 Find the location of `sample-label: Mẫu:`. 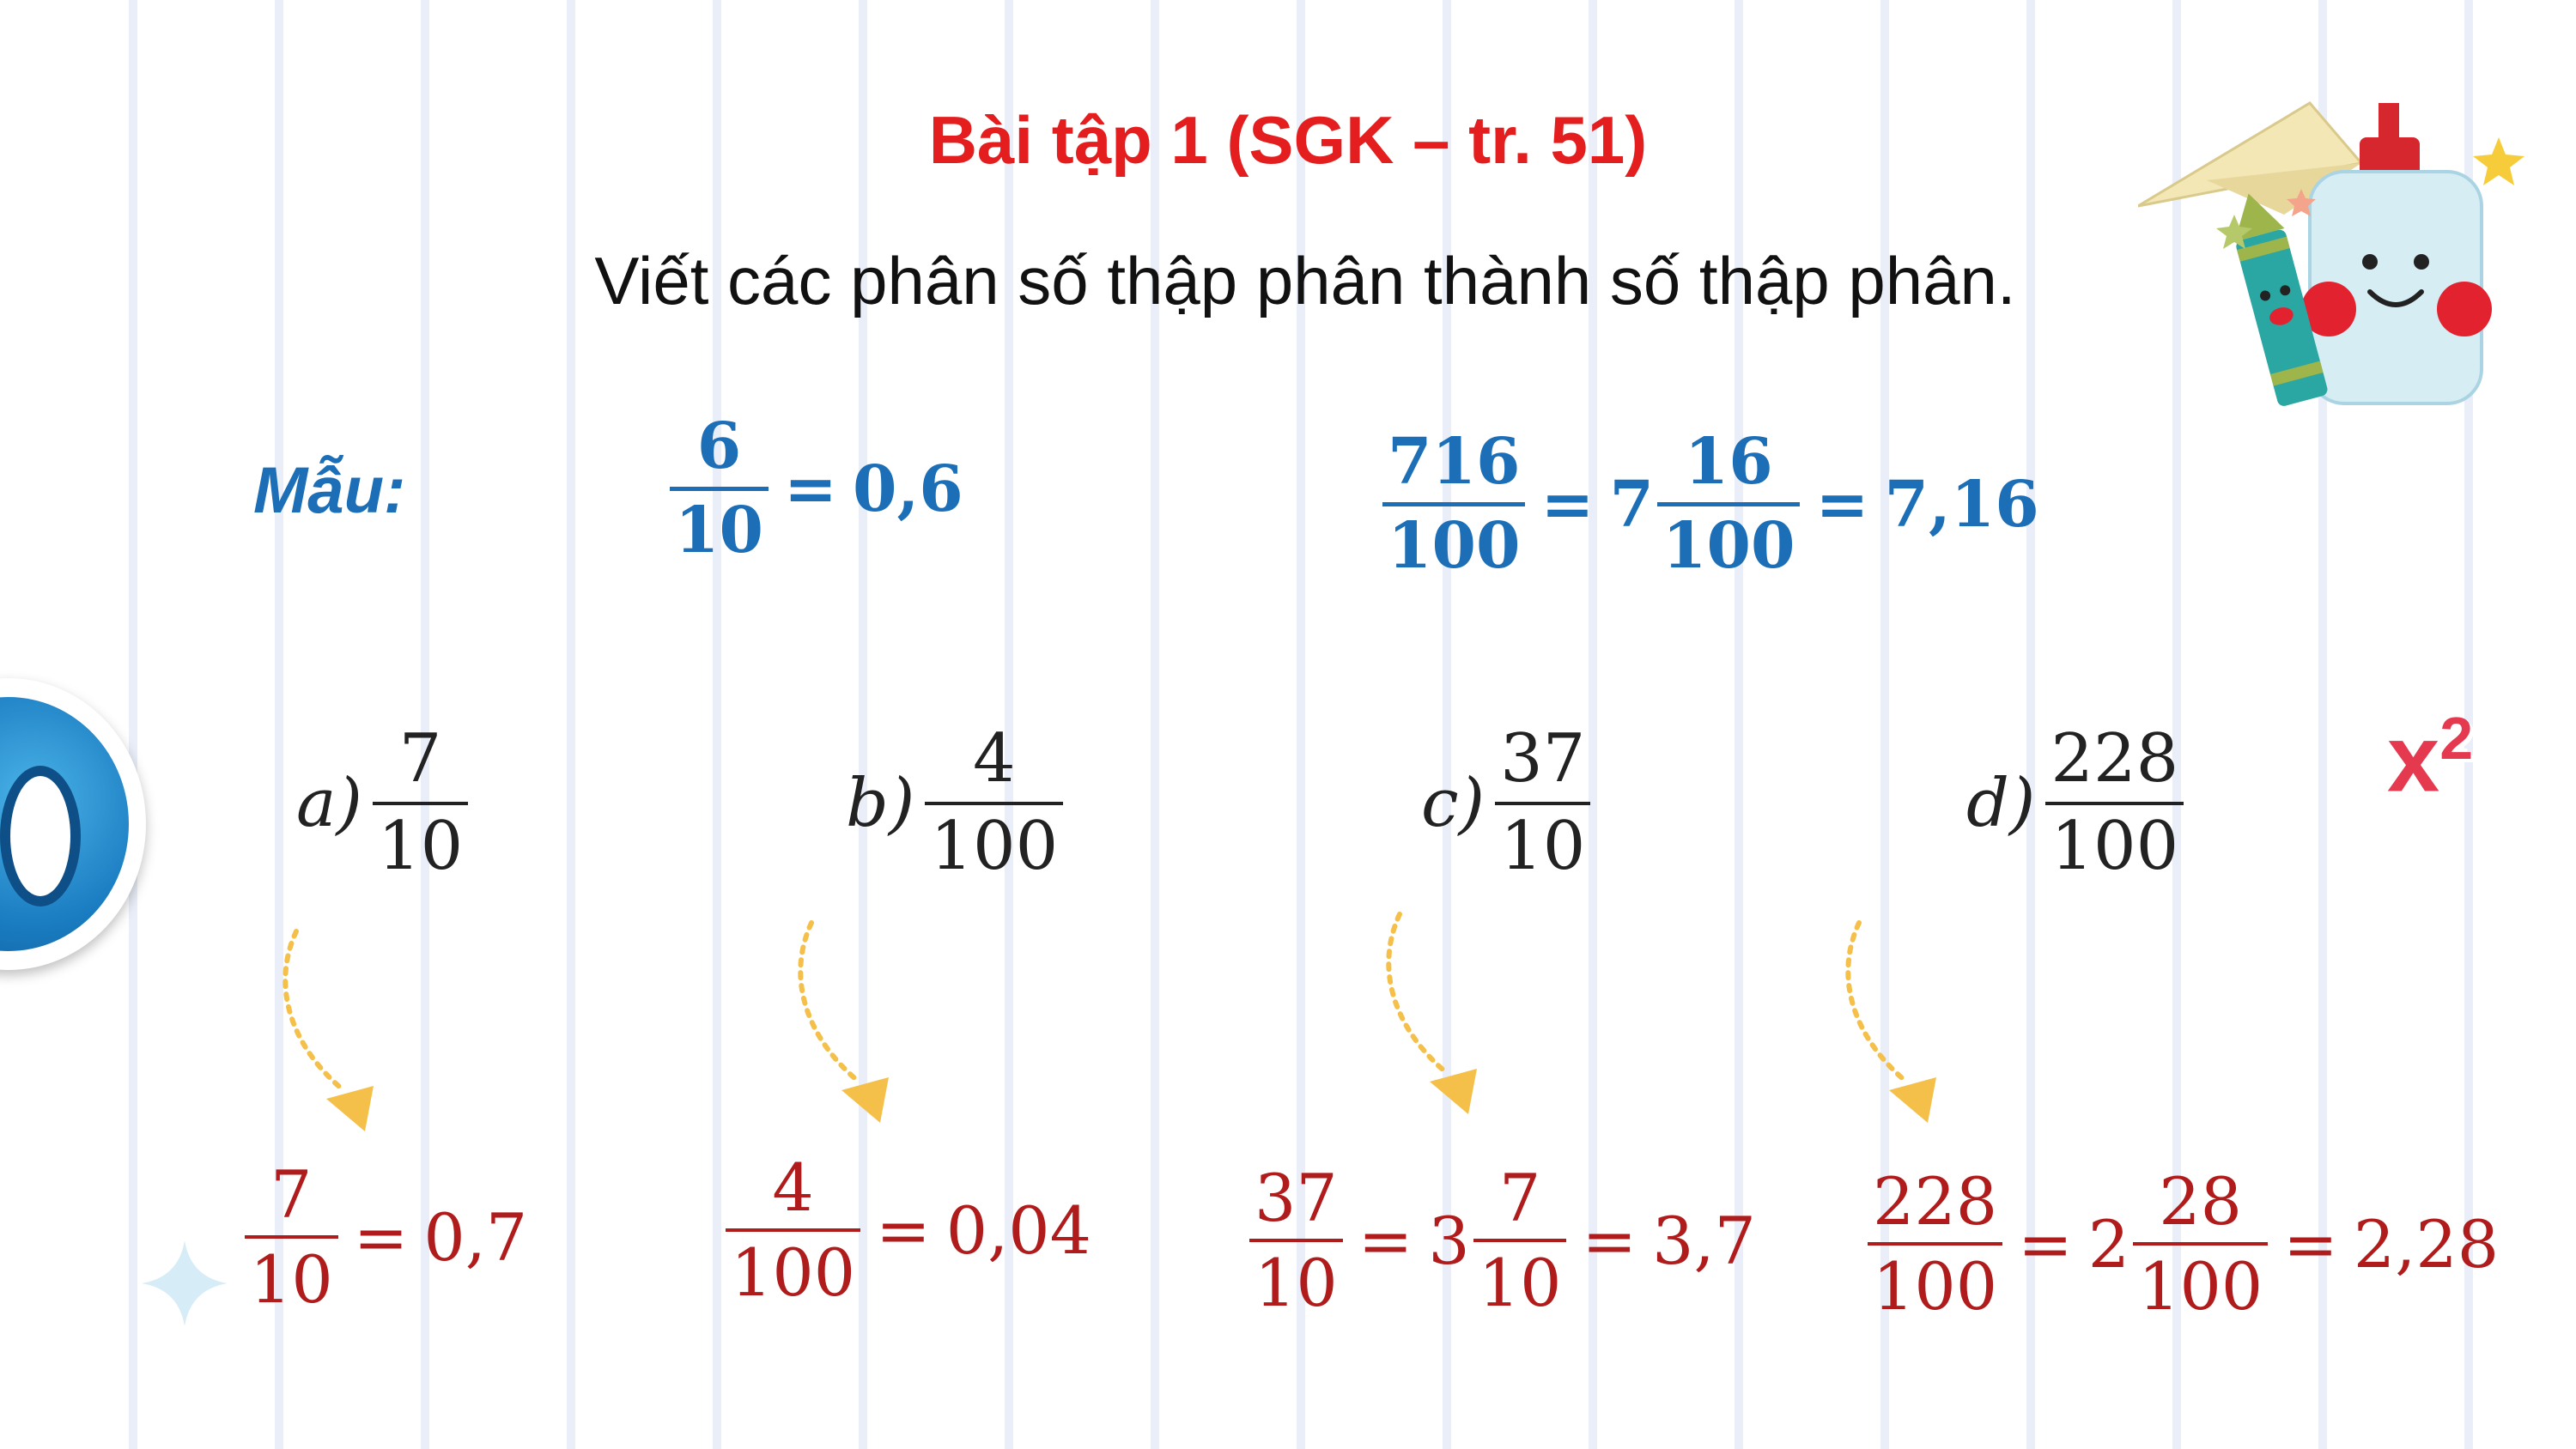

sample-label: Mẫu: is located at coordinates (329, 490).